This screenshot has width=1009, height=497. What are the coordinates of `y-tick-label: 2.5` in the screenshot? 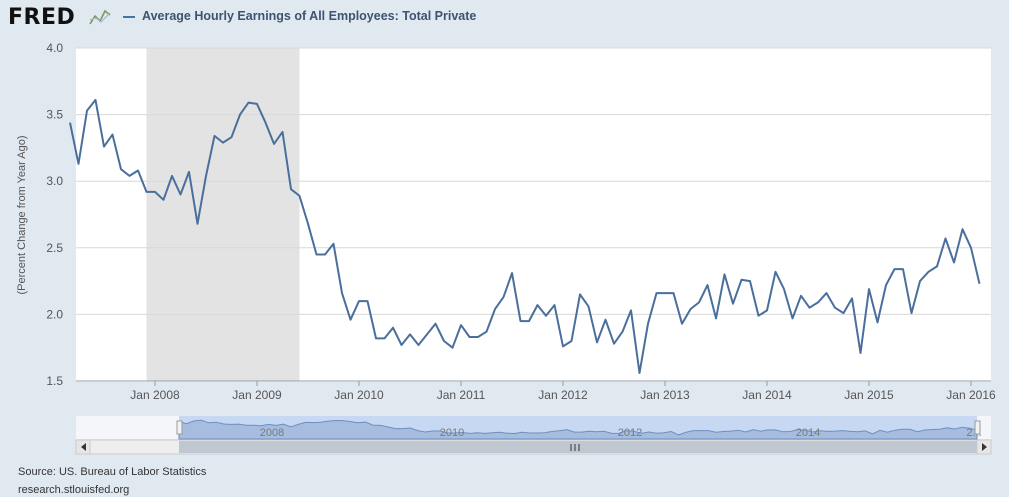 It's located at (54, 248).